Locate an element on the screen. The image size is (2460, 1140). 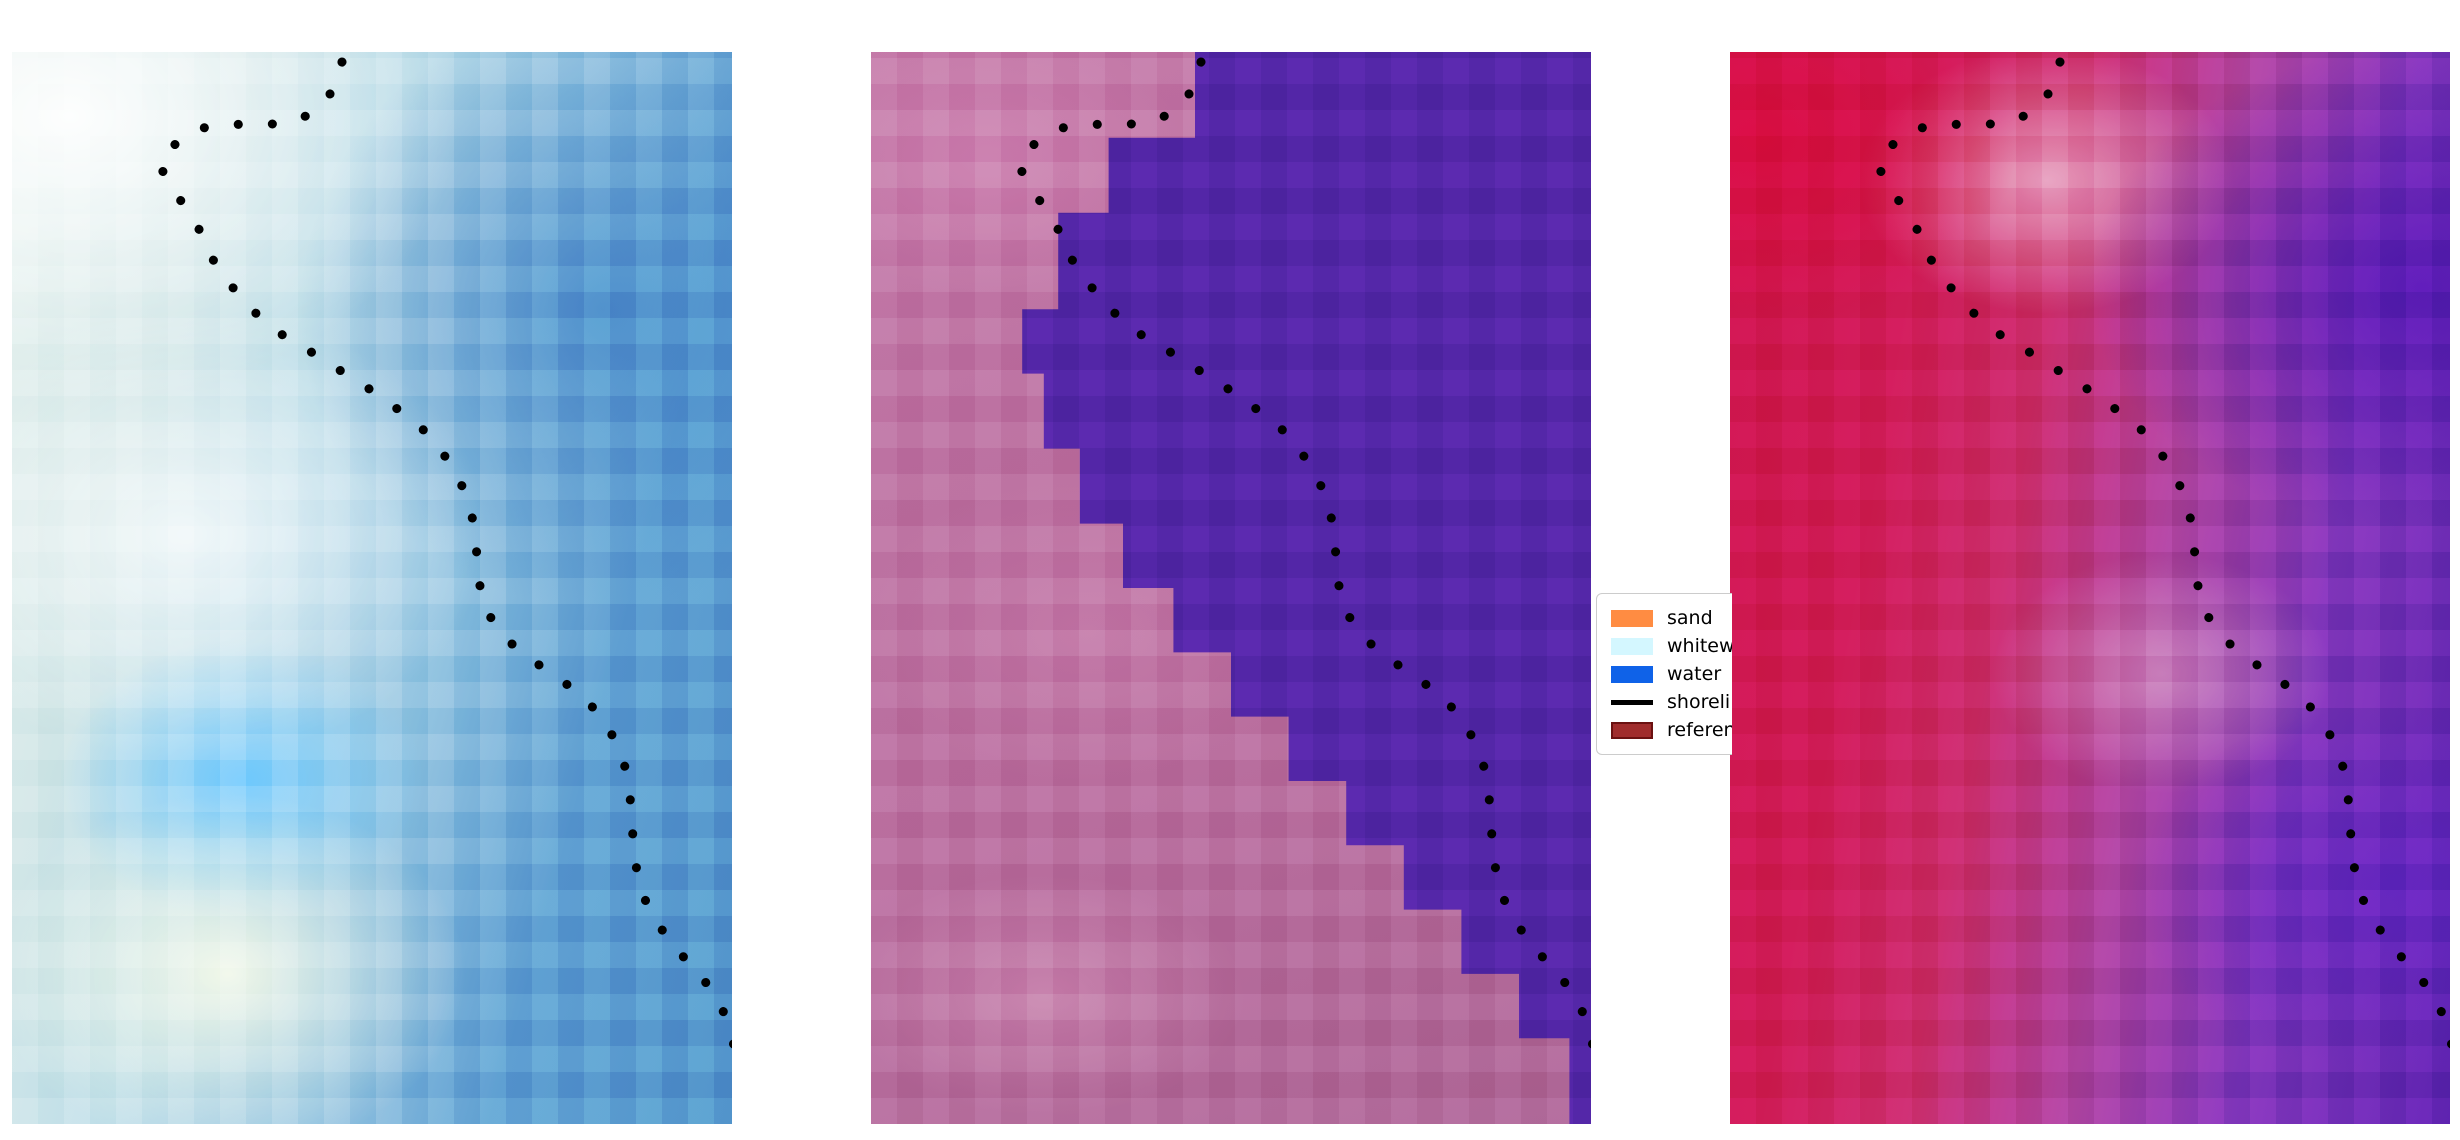
legend-label-whitewater: whitew is located at coordinates (1699, 646).